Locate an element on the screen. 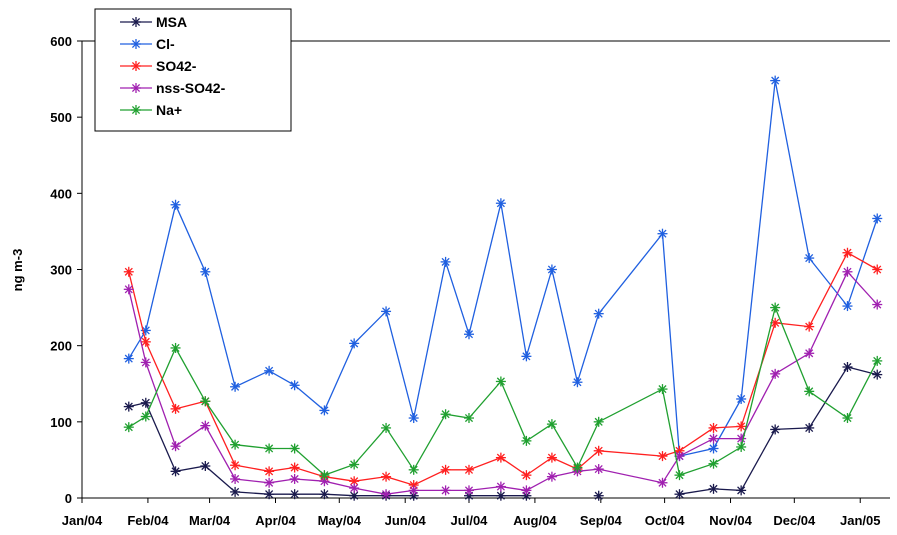 Image resolution: width=897 pixels, height=535 pixels. x-tick-label: May/04 is located at coordinates (340, 520).